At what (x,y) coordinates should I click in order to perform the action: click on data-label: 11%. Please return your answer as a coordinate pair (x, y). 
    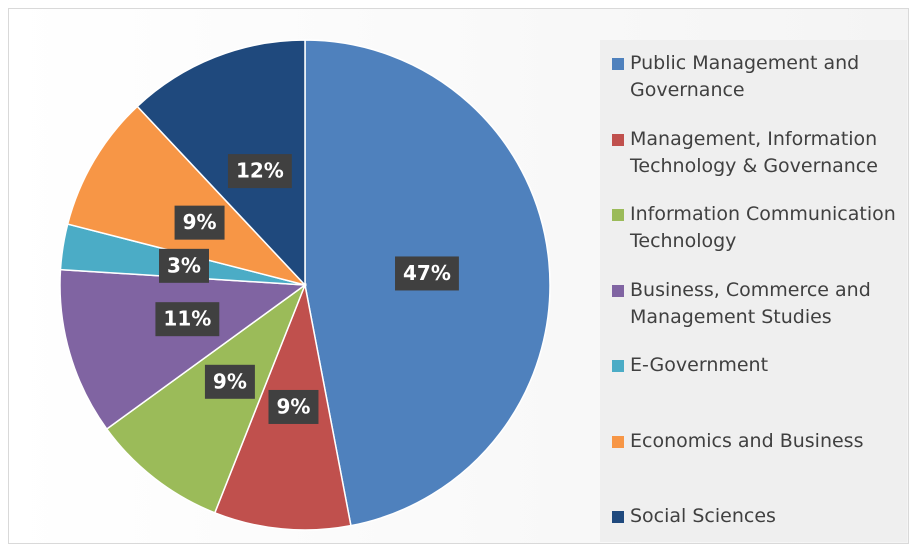
    Looking at the image, I should click on (187, 319).